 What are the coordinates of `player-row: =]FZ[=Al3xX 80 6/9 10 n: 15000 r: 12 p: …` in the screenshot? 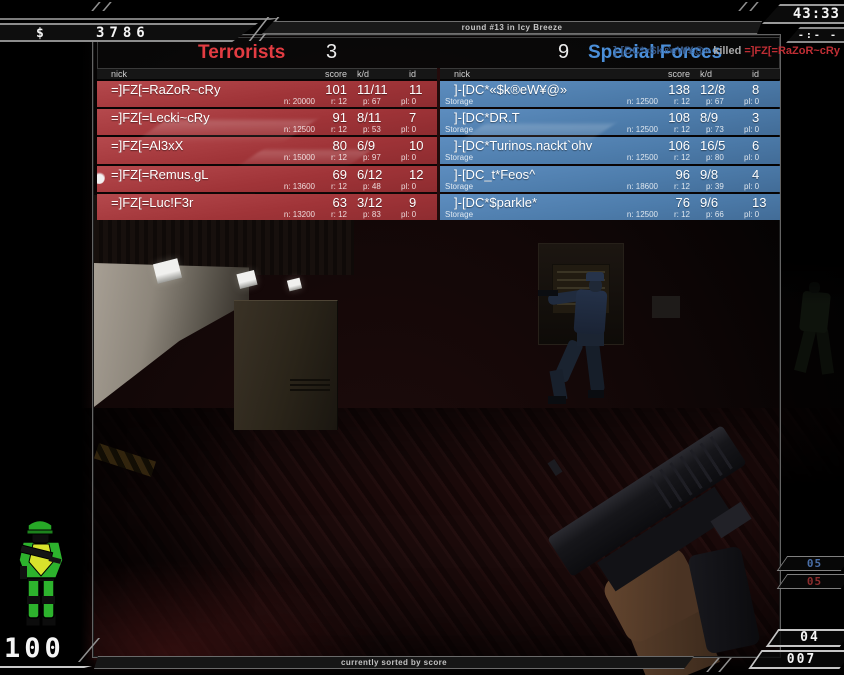 It's located at (267, 150).